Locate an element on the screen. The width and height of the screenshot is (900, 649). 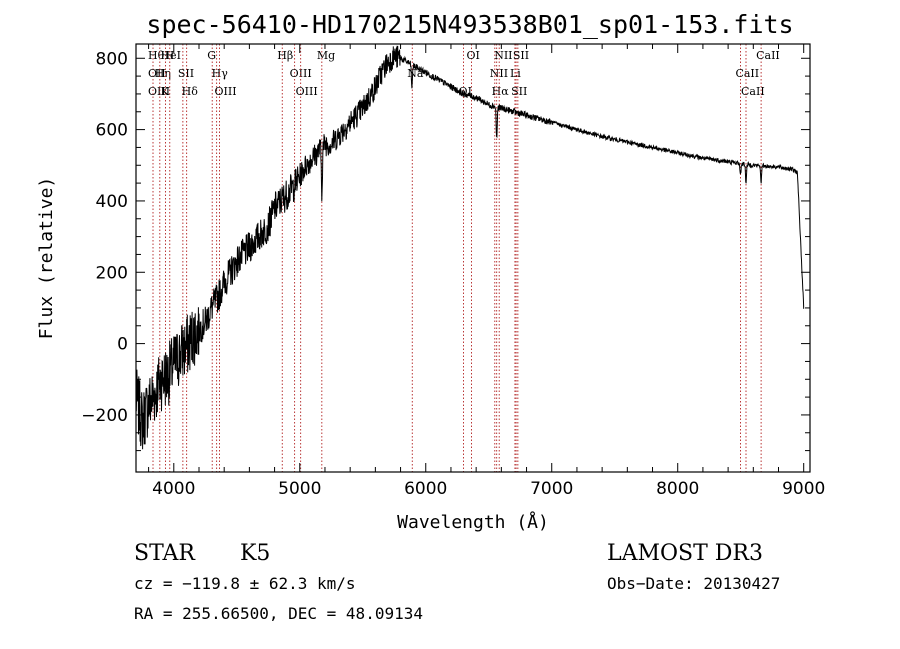
y-tick-label: −200 is located at coordinates (104, 416).